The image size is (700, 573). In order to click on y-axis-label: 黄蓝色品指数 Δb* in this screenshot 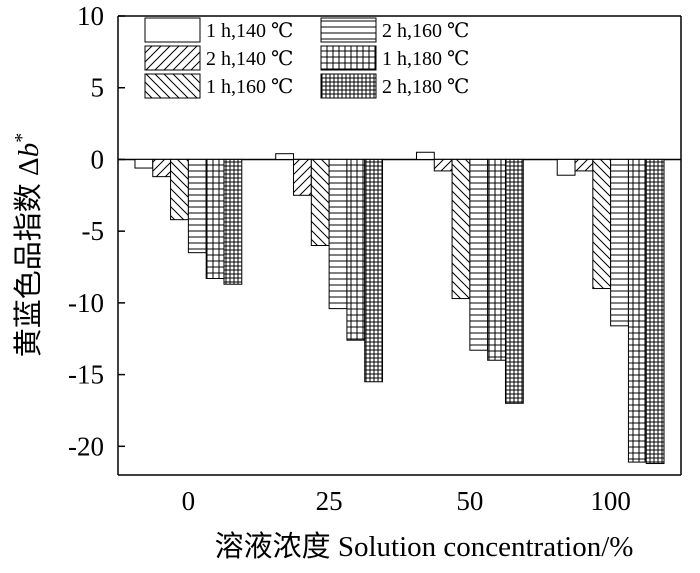, I will do `click(28, 245)`.